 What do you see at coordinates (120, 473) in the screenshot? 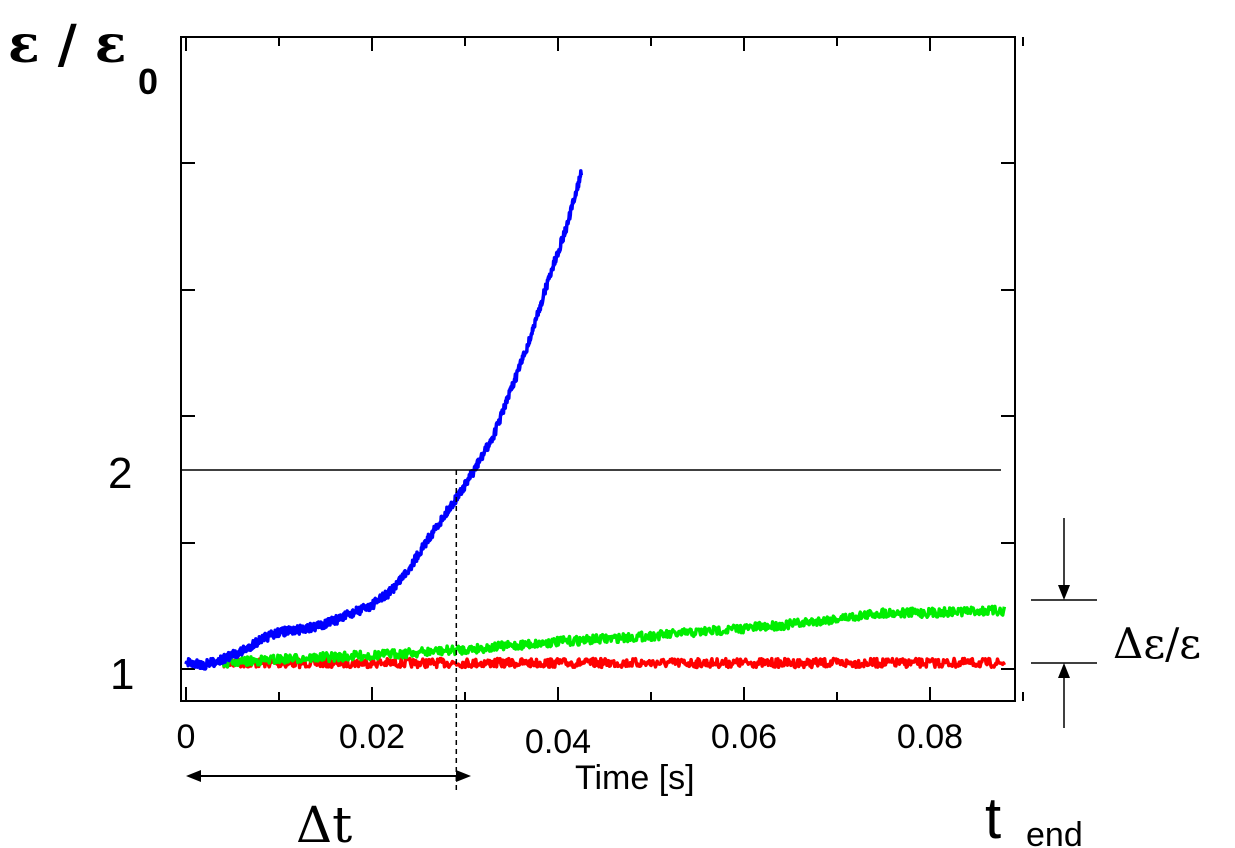
I see `y-label-2: 2` at bounding box center [120, 473].